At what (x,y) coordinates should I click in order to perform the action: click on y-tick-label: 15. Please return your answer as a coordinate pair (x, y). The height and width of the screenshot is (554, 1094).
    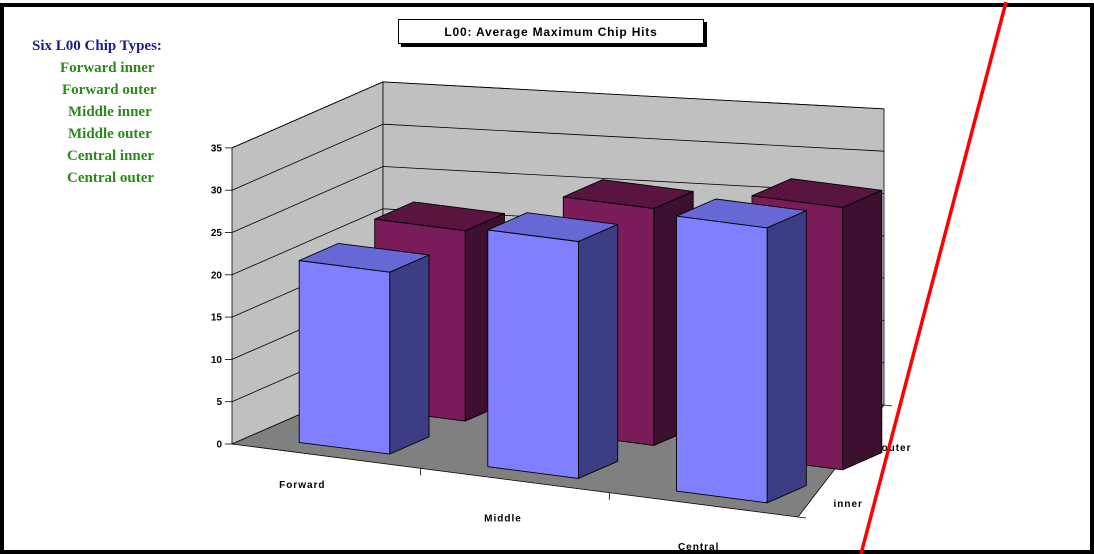
    Looking at the image, I should click on (217, 318).